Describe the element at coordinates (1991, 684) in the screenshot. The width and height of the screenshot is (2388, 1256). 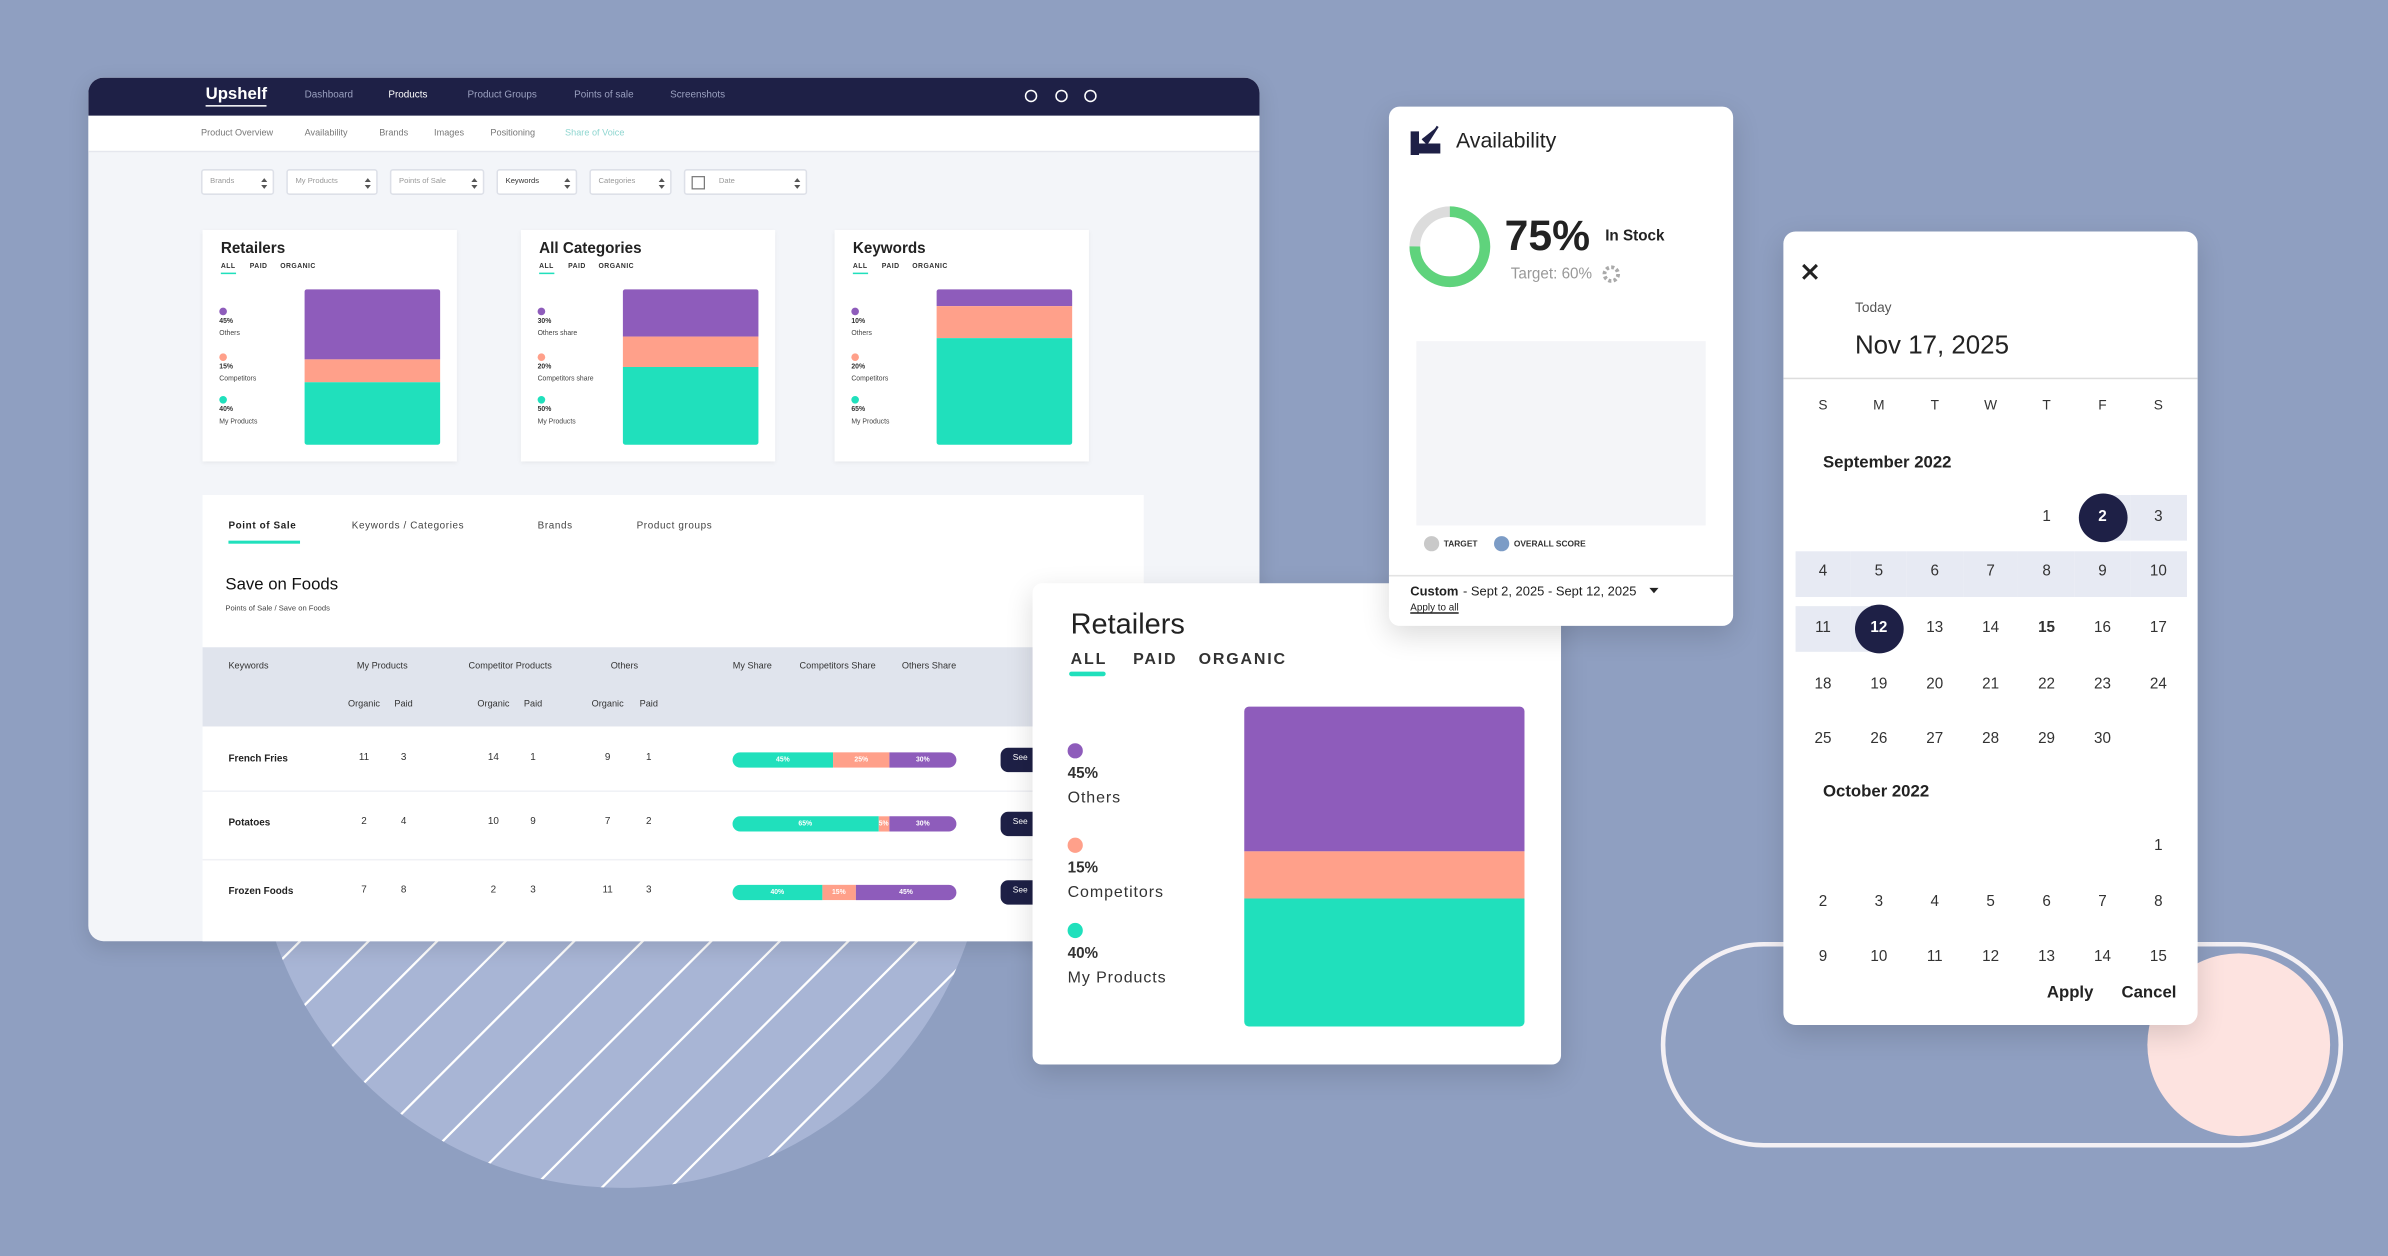
I see `day: 21` at that location.